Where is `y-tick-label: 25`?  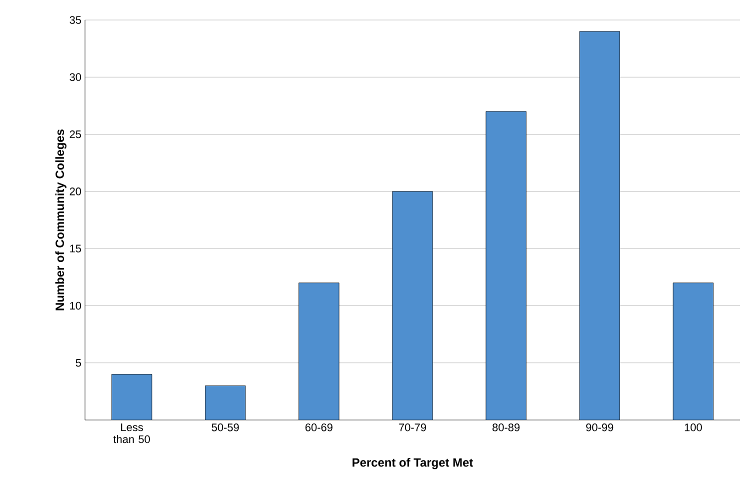
y-tick-label: 25 is located at coordinates (76, 134).